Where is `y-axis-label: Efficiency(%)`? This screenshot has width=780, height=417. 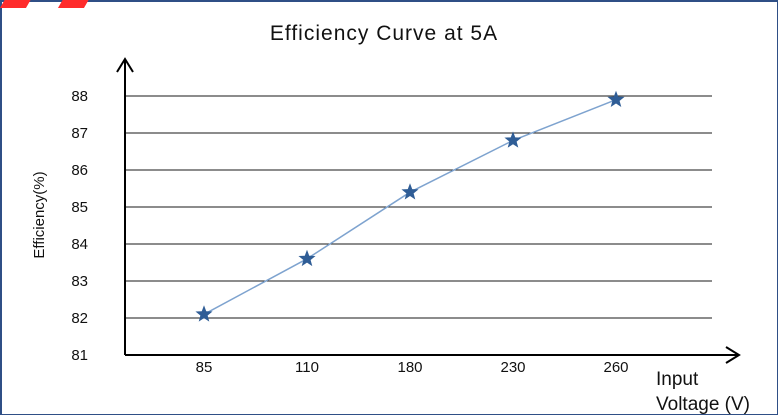
y-axis-label: Efficiency(%) is located at coordinates (39, 214).